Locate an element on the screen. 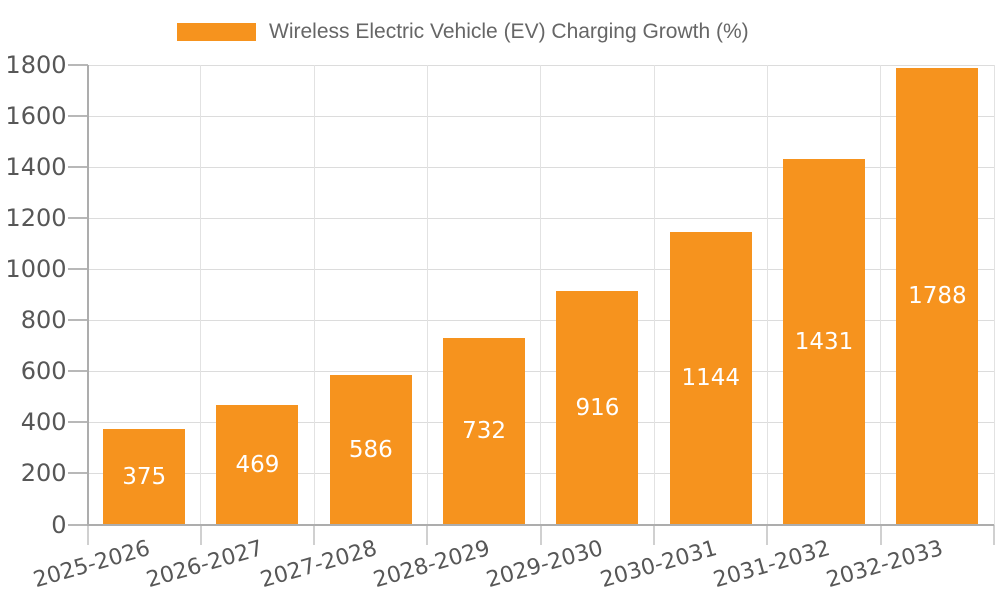 The height and width of the screenshot is (600, 1000). bar-value-label: 1788 is located at coordinates (937, 296).